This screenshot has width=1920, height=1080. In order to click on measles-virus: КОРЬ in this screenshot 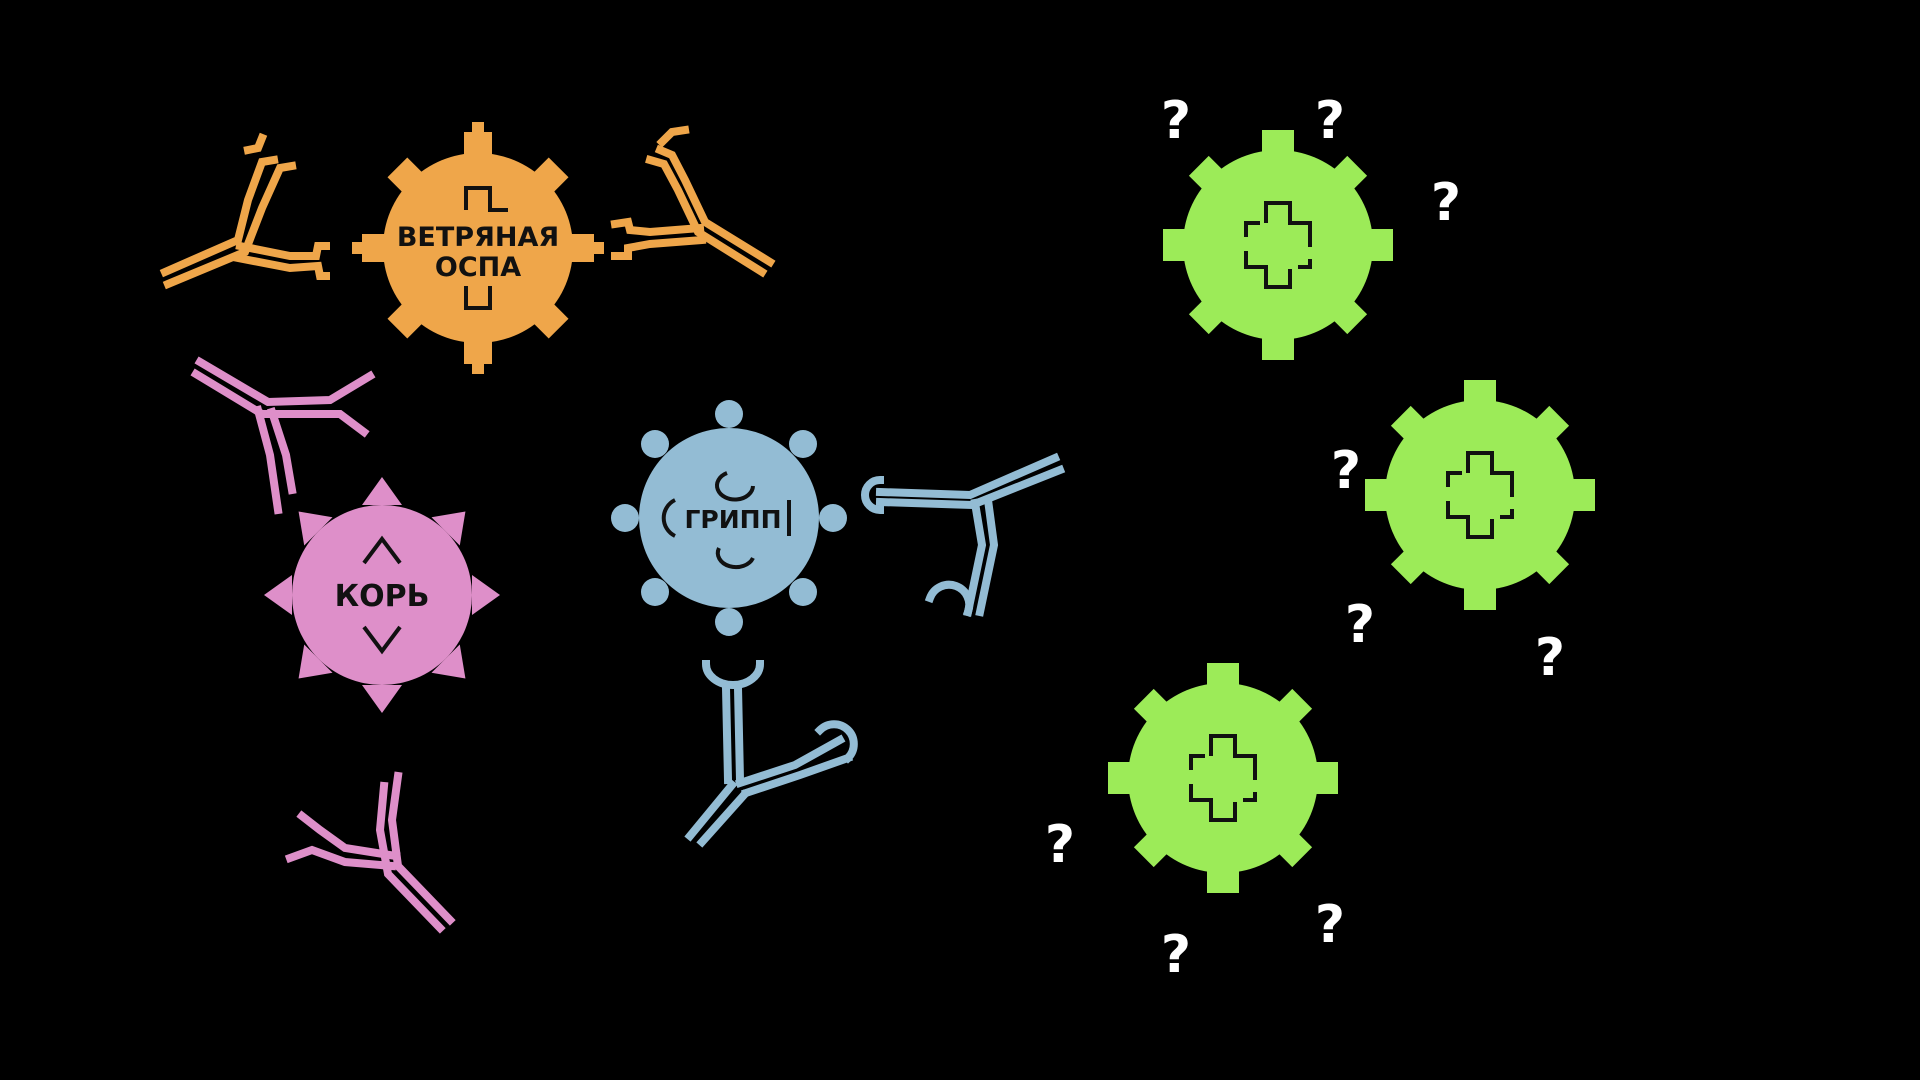, I will do `click(382, 595)`.